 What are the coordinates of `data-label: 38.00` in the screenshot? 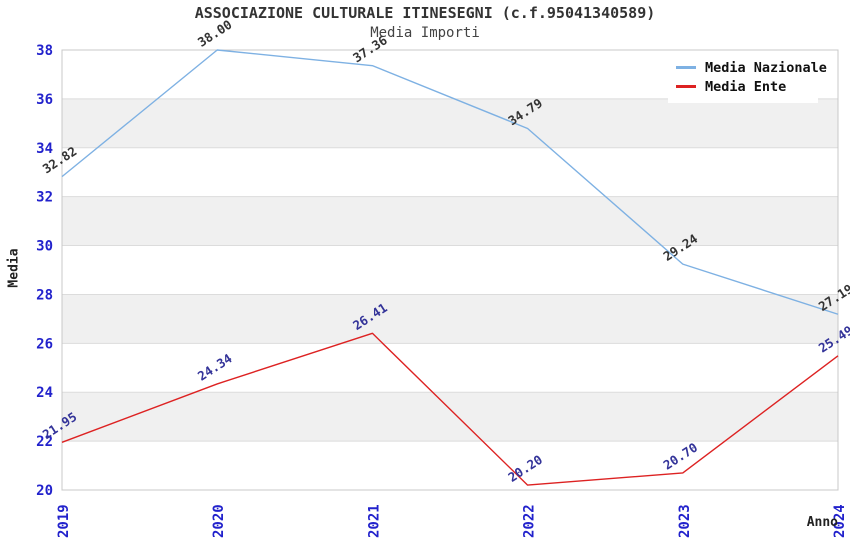 It's located at (215, 33).